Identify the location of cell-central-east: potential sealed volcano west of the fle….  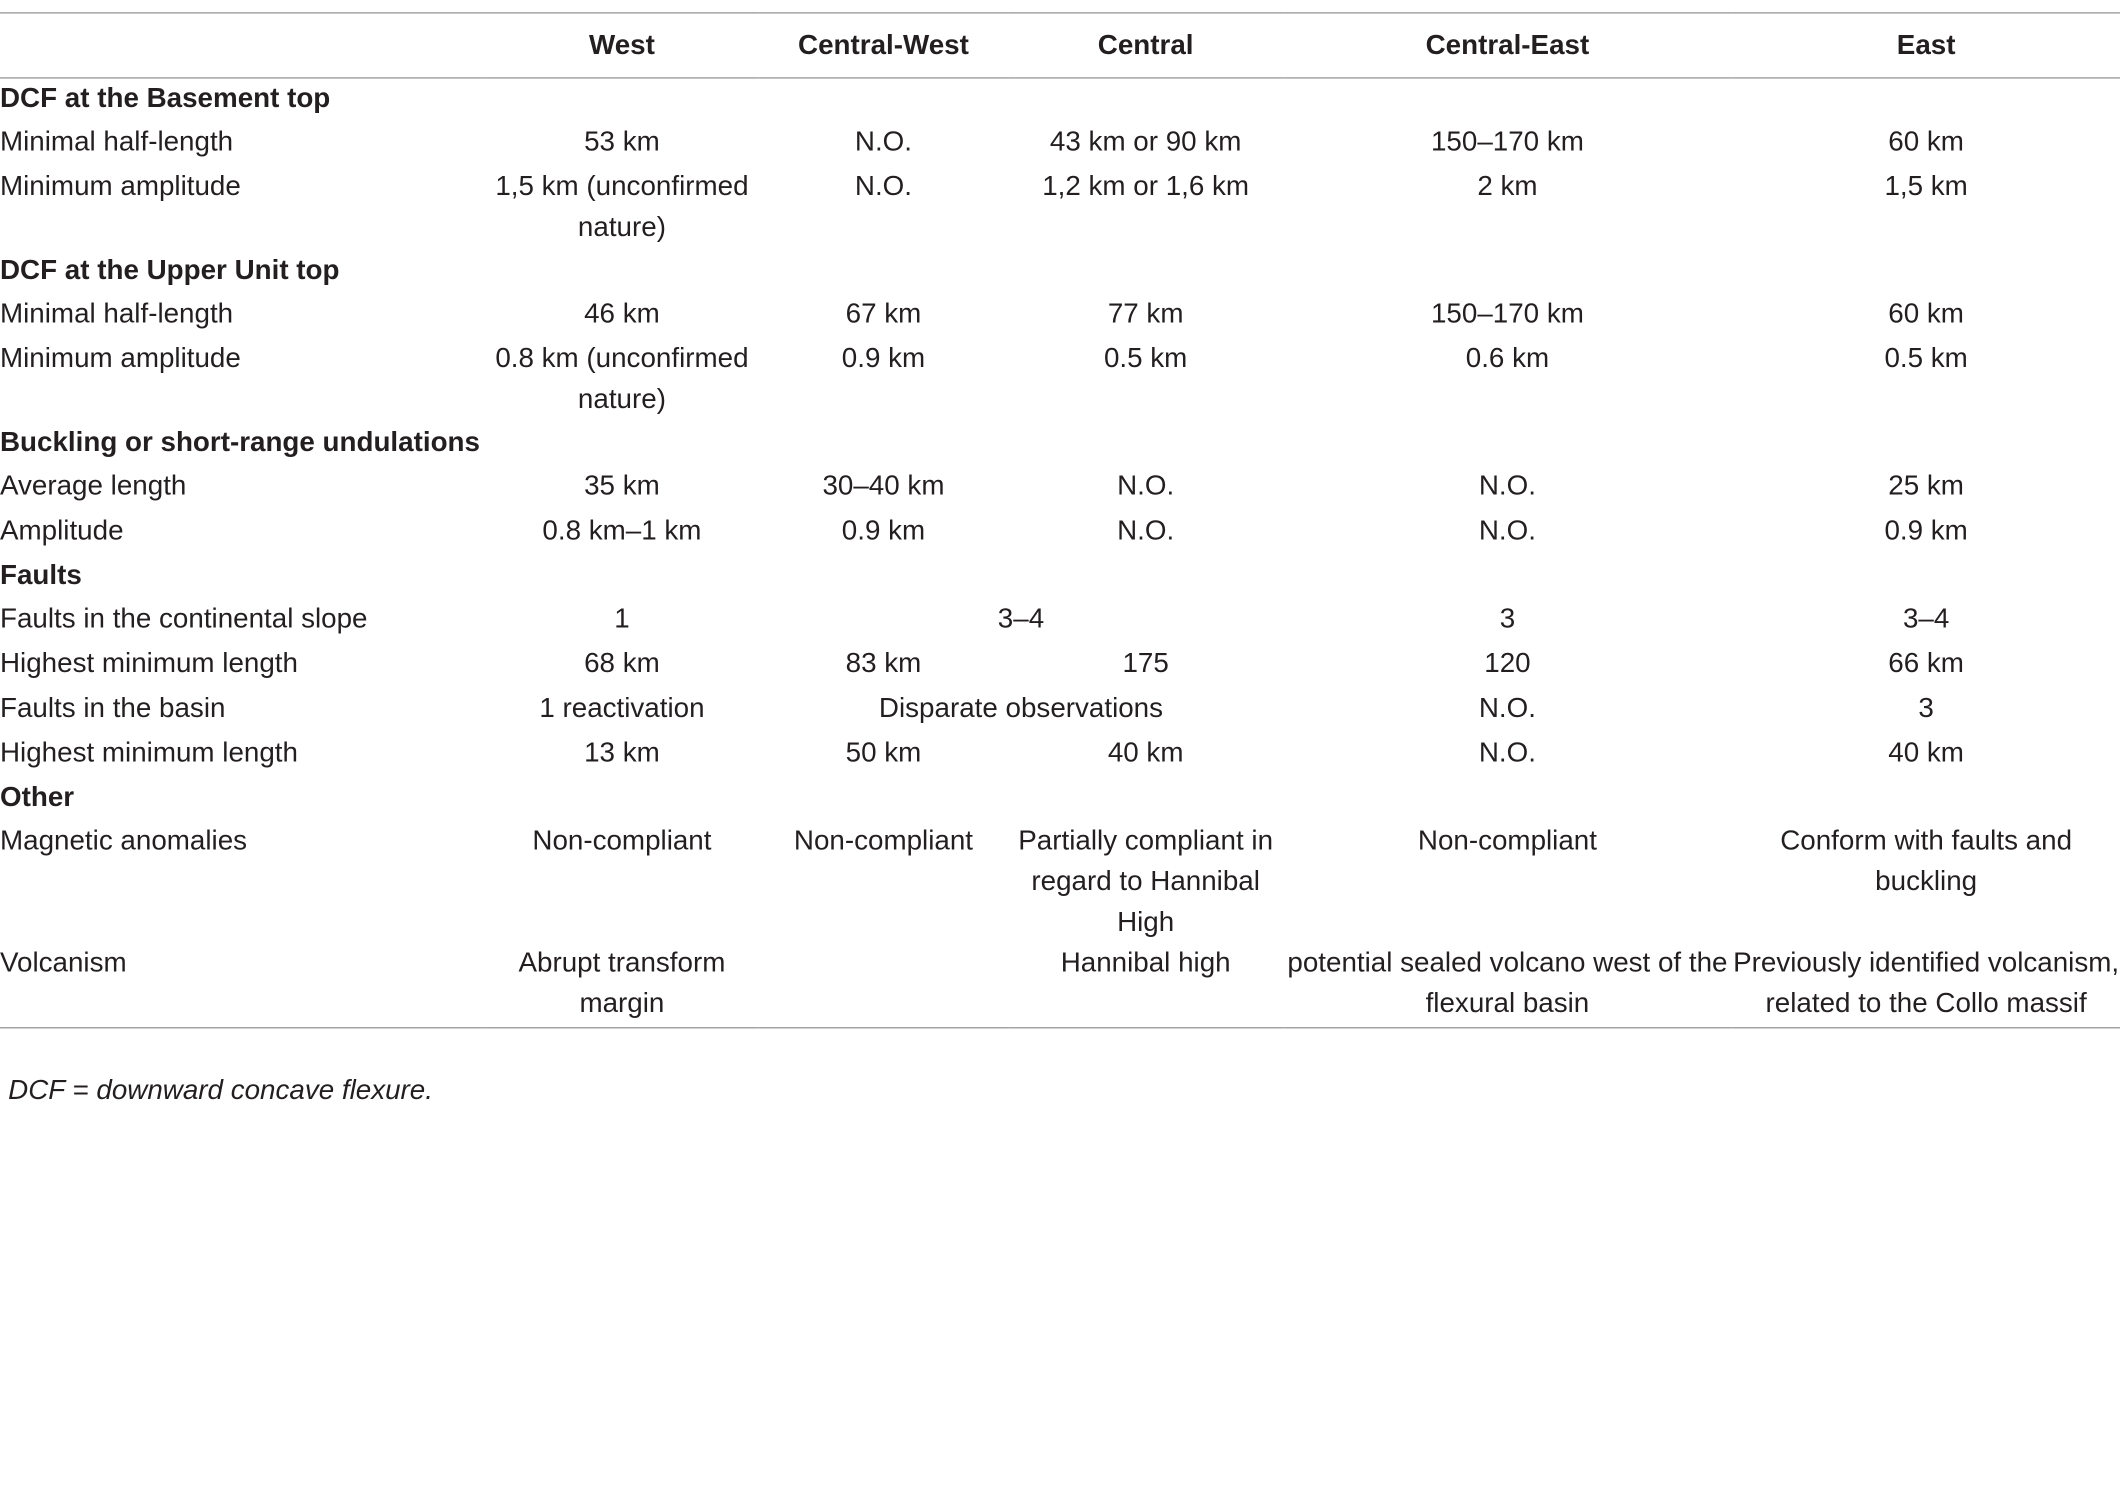
(1507, 986).